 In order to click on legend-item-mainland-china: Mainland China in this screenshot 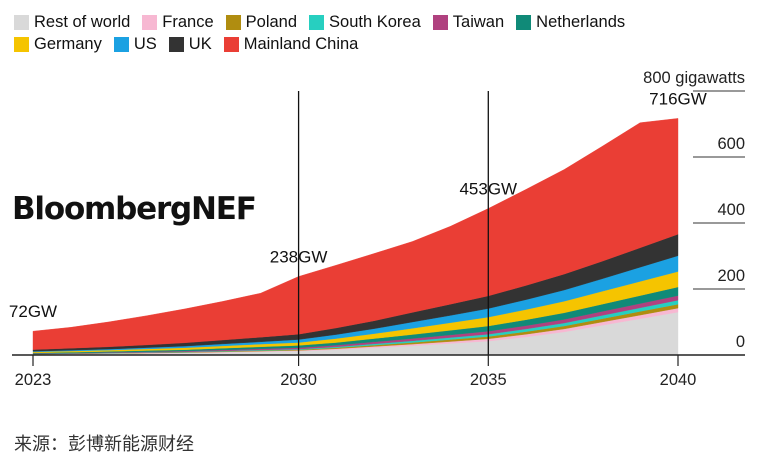, I will do `click(291, 44)`.